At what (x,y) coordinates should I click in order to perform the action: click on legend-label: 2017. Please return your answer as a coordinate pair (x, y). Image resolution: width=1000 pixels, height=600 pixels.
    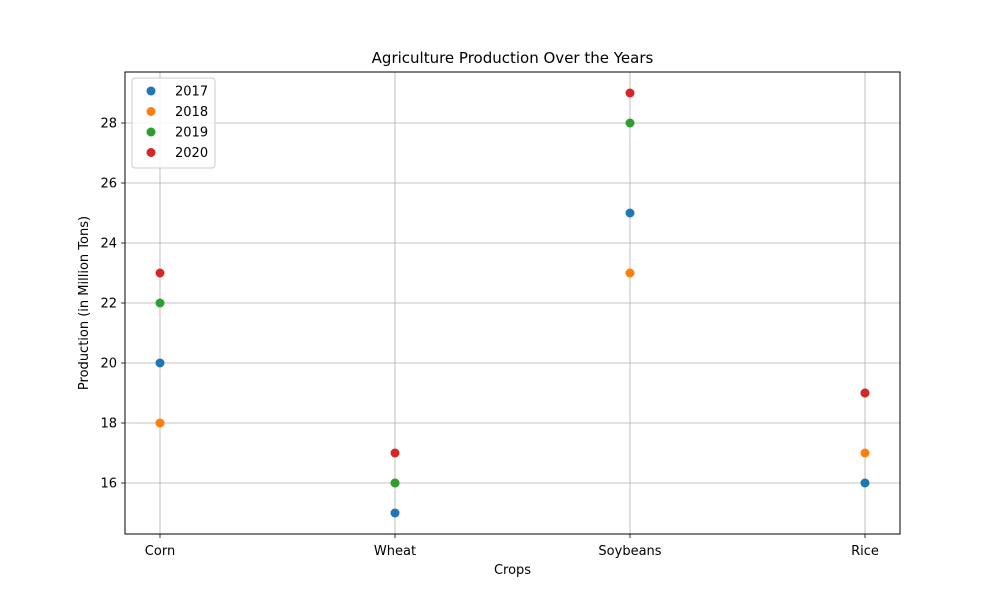
    Looking at the image, I should click on (191, 92).